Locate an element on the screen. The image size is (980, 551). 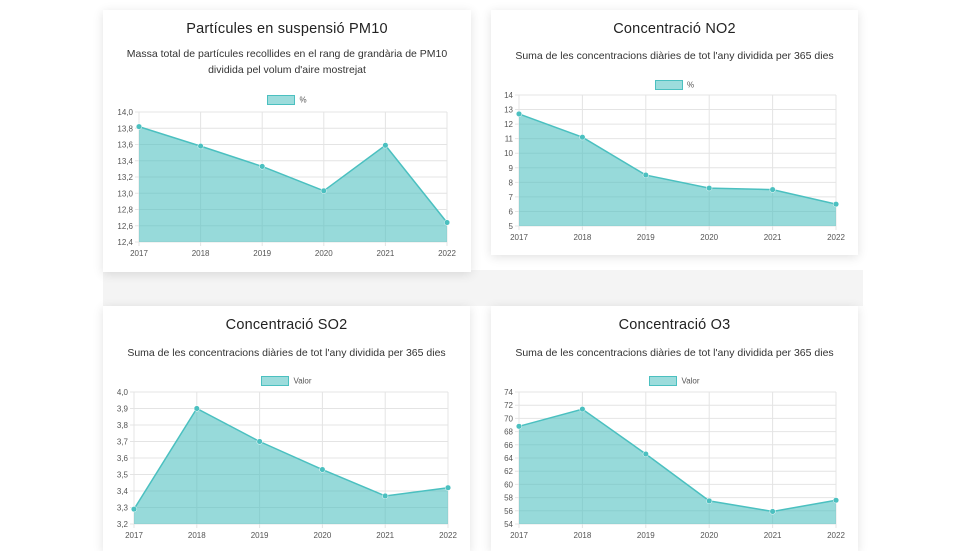
y-tick-label: 13,8 is located at coordinates (125, 128).